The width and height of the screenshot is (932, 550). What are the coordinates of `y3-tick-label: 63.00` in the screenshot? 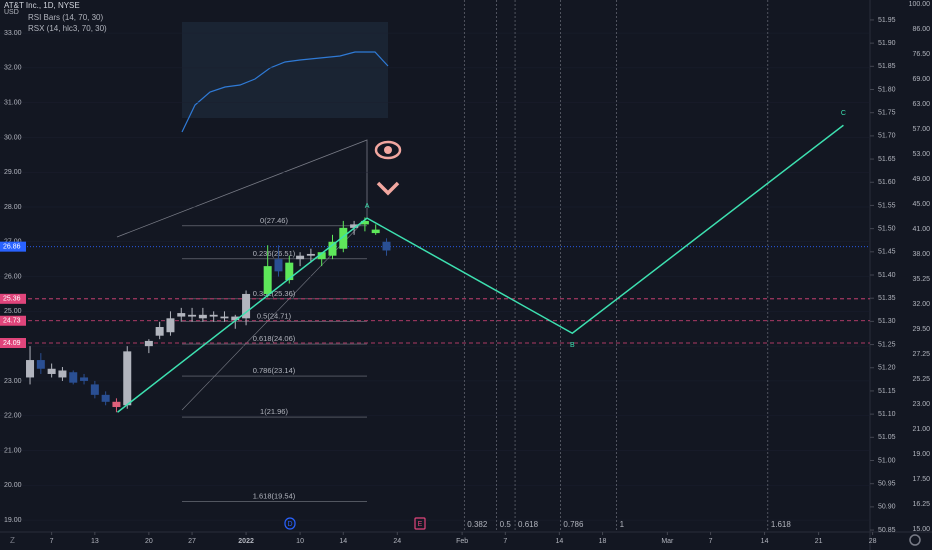 It's located at (921, 104).